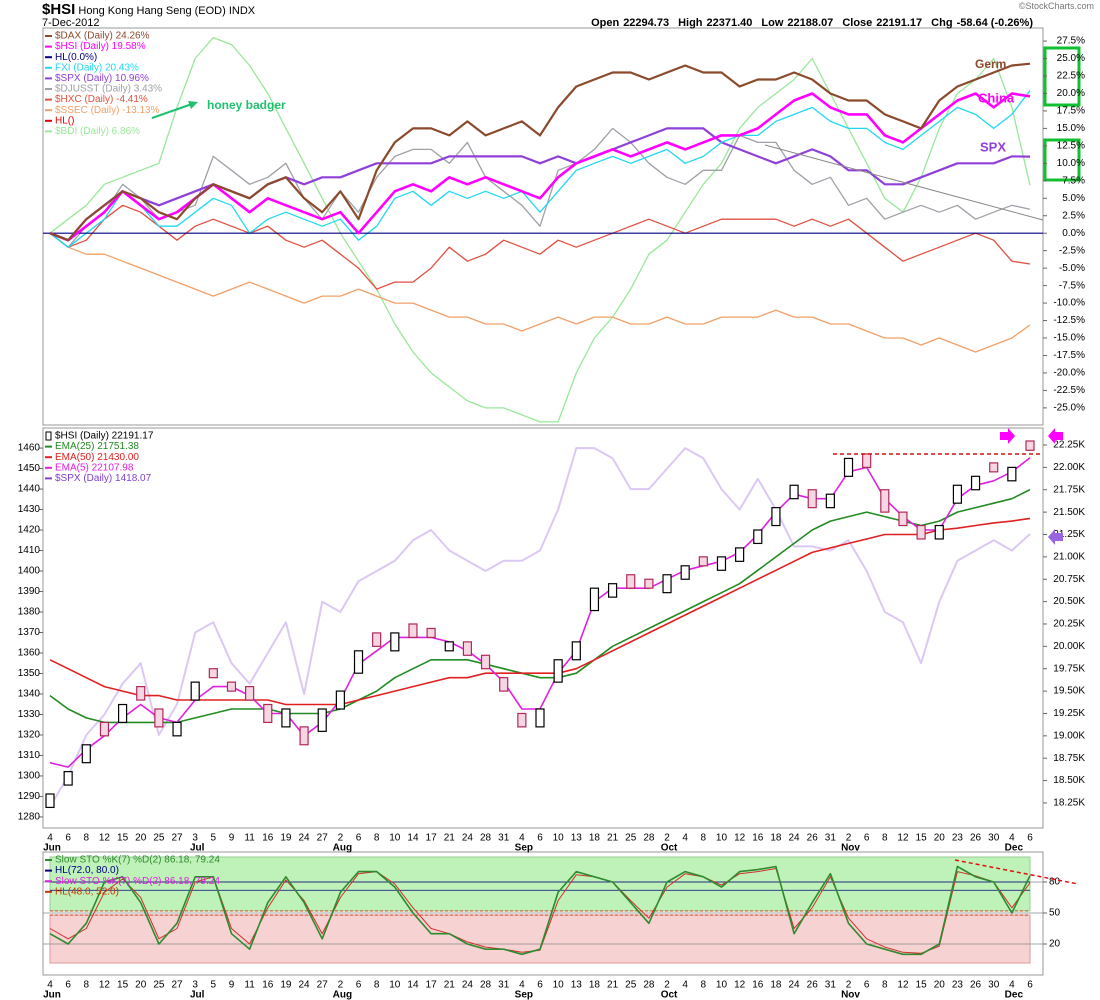 This screenshot has width=1100, height=1000. What do you see at coordinates (486, 985) in the screenshot?
I see `x-tick-label: 28` at bounding box center [486, 985].